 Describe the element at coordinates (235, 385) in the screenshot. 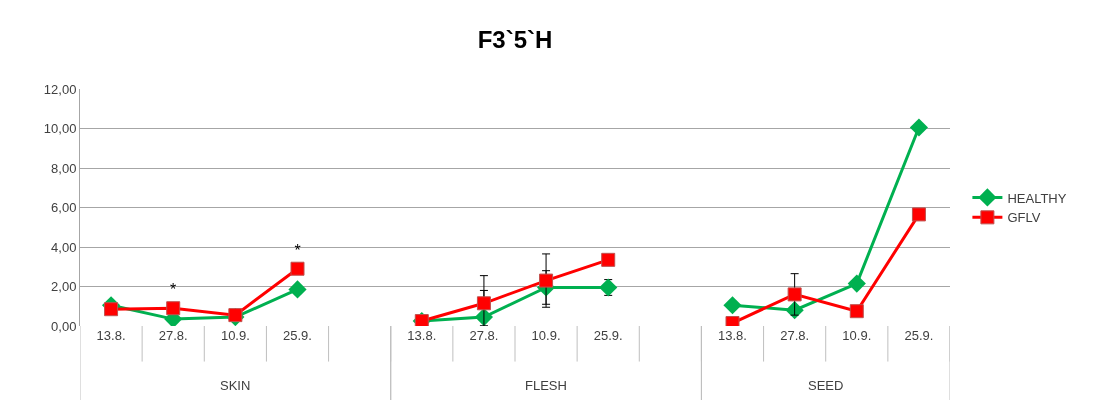

I see `text: SKIN` at that location.